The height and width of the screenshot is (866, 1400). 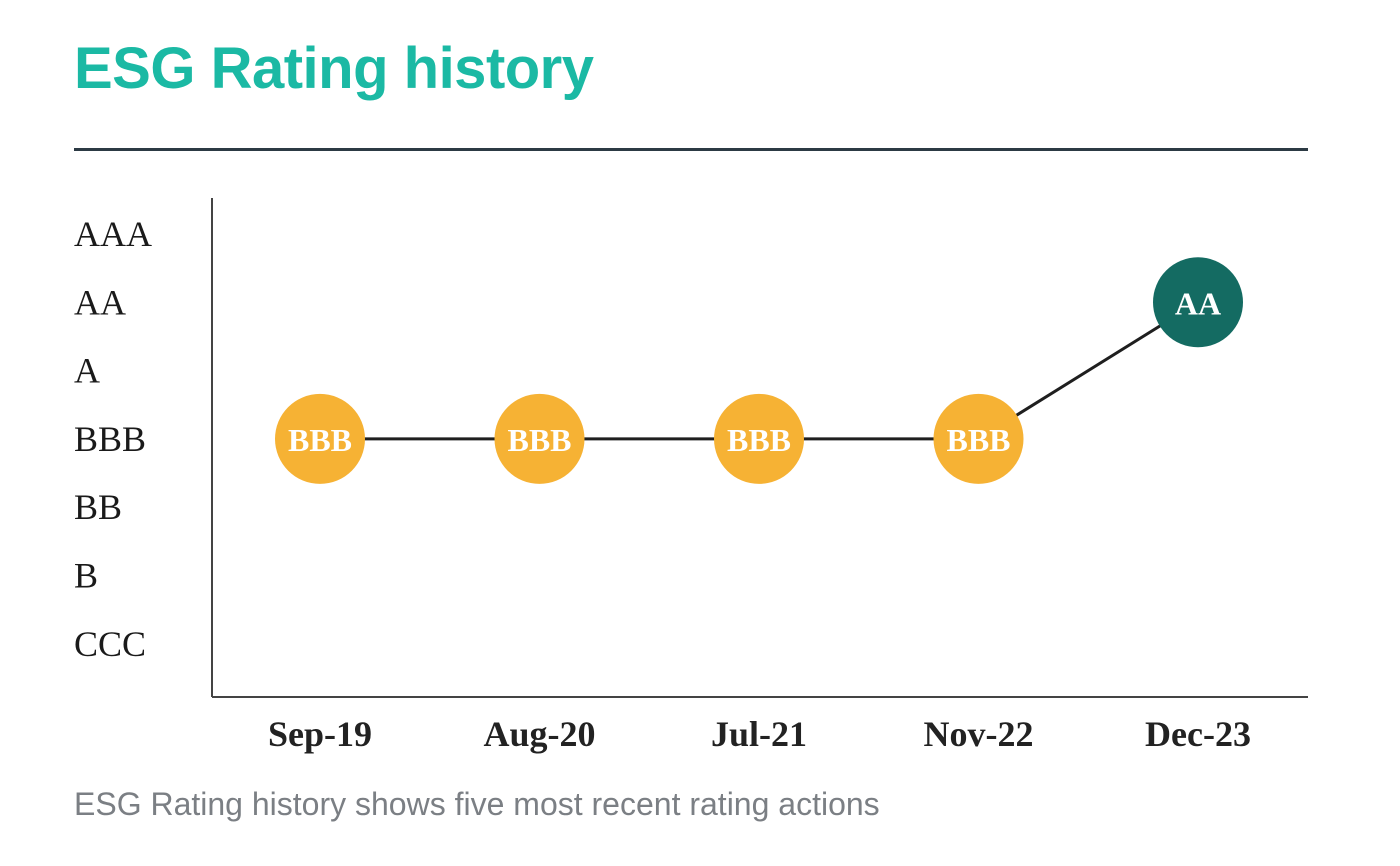 I want to click on chart-title: ESG Rating history, so click(x=334, y=68).